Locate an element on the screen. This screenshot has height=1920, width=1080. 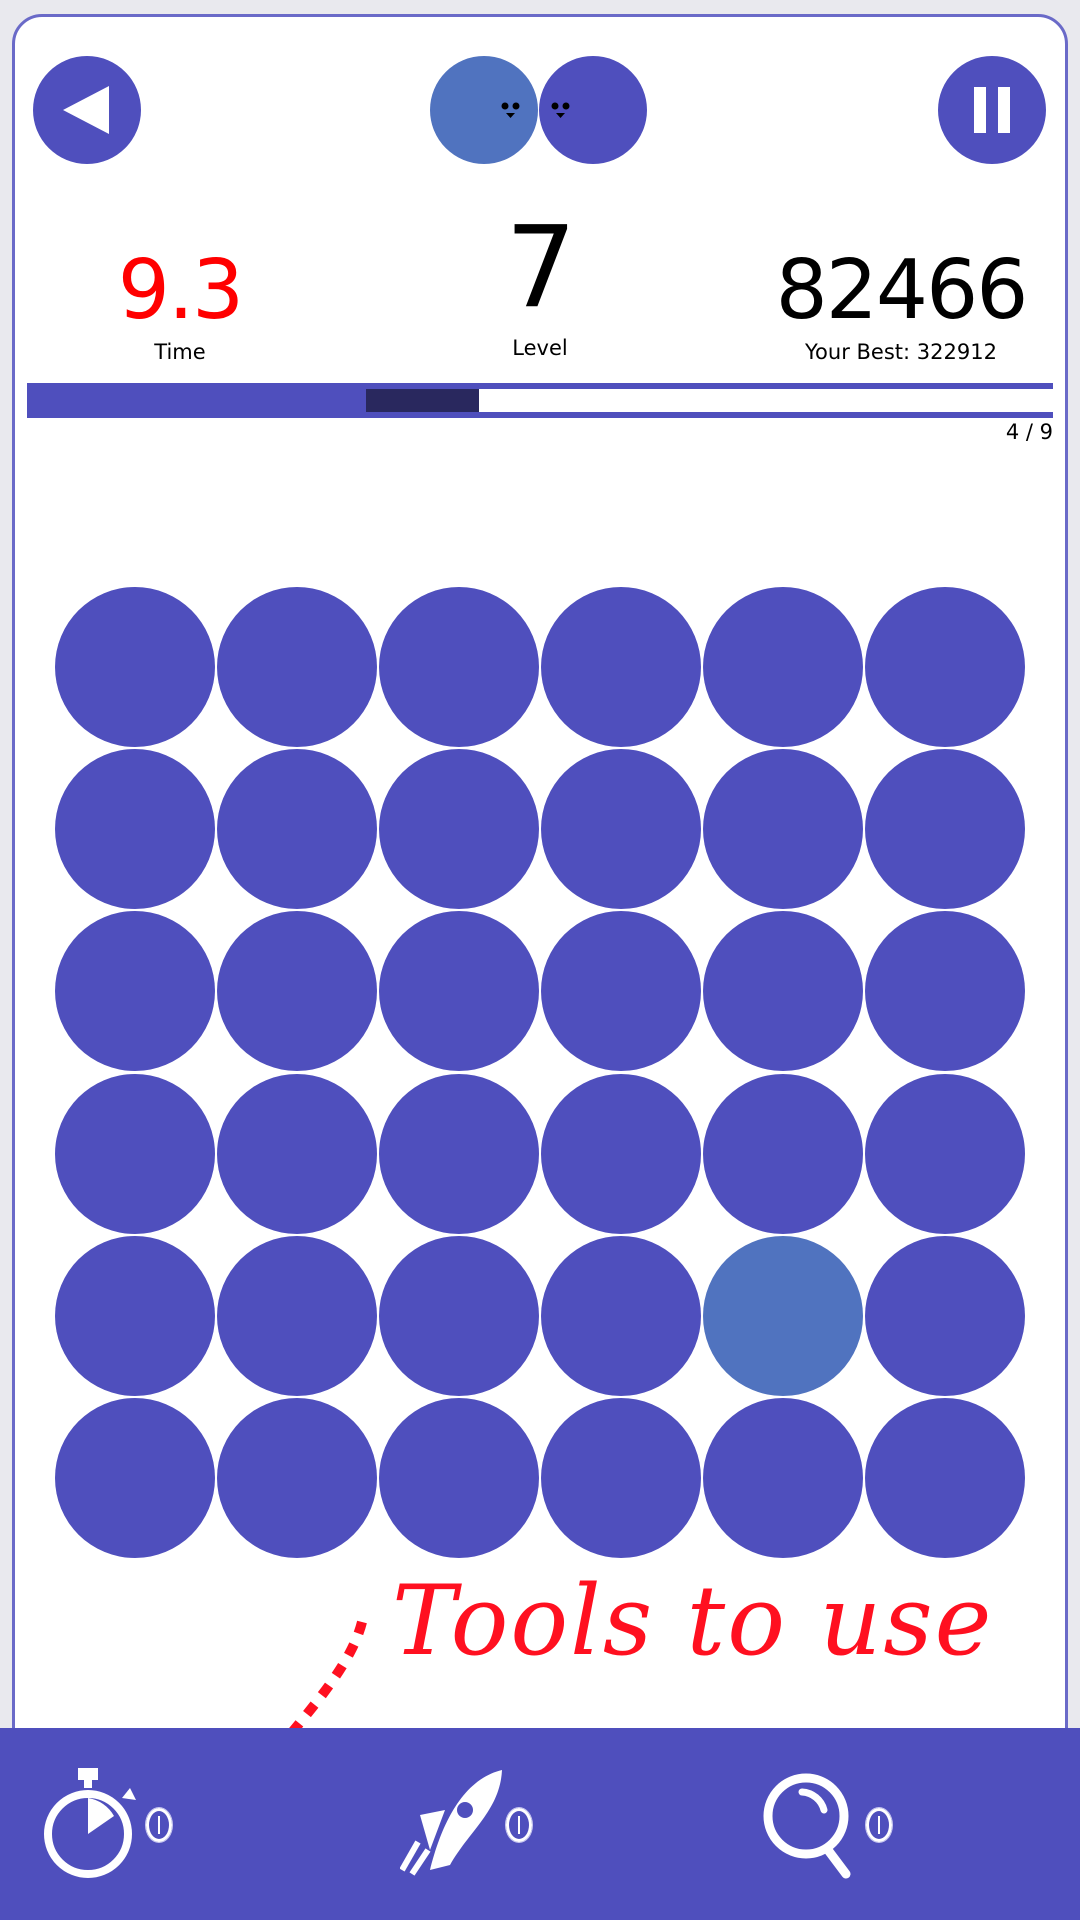
grid-dot-odd is located at coordinates (783, 1315).